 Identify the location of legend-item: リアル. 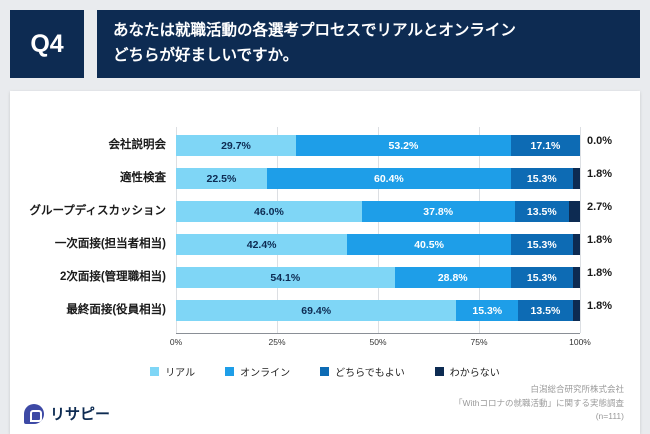
(172, 371).